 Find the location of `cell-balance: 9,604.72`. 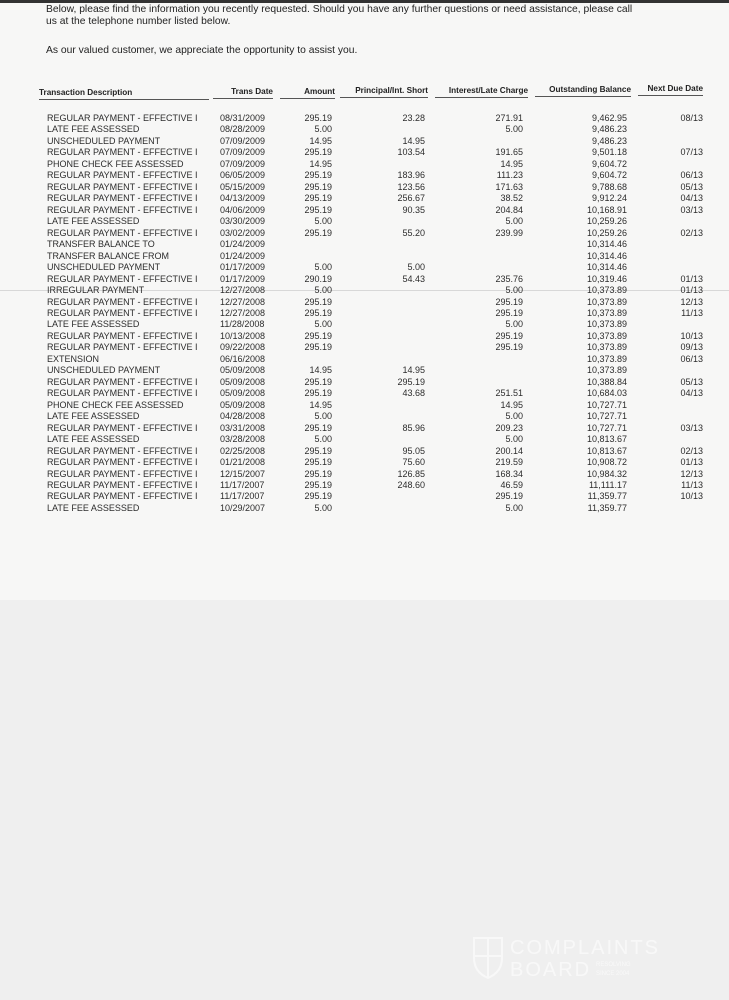

cell-balance: 9,604.72 is located at coordinates (609, 175).